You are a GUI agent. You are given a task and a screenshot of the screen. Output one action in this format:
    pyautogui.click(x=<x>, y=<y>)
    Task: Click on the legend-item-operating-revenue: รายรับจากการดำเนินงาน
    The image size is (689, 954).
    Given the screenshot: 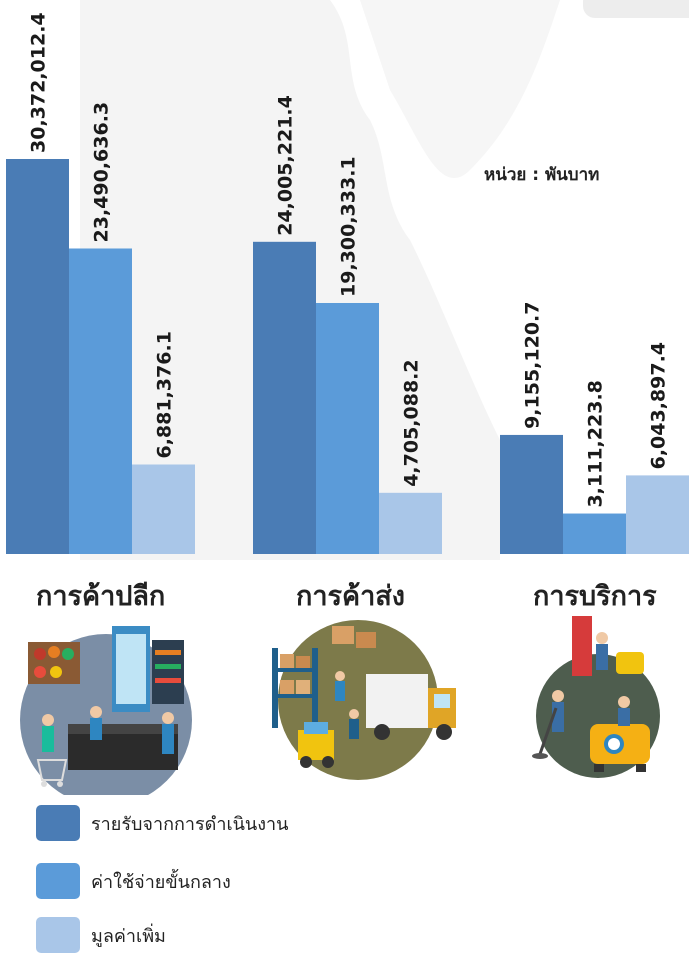 What is the action you would take?
    pyautogui.click(x=162, y=823)
    